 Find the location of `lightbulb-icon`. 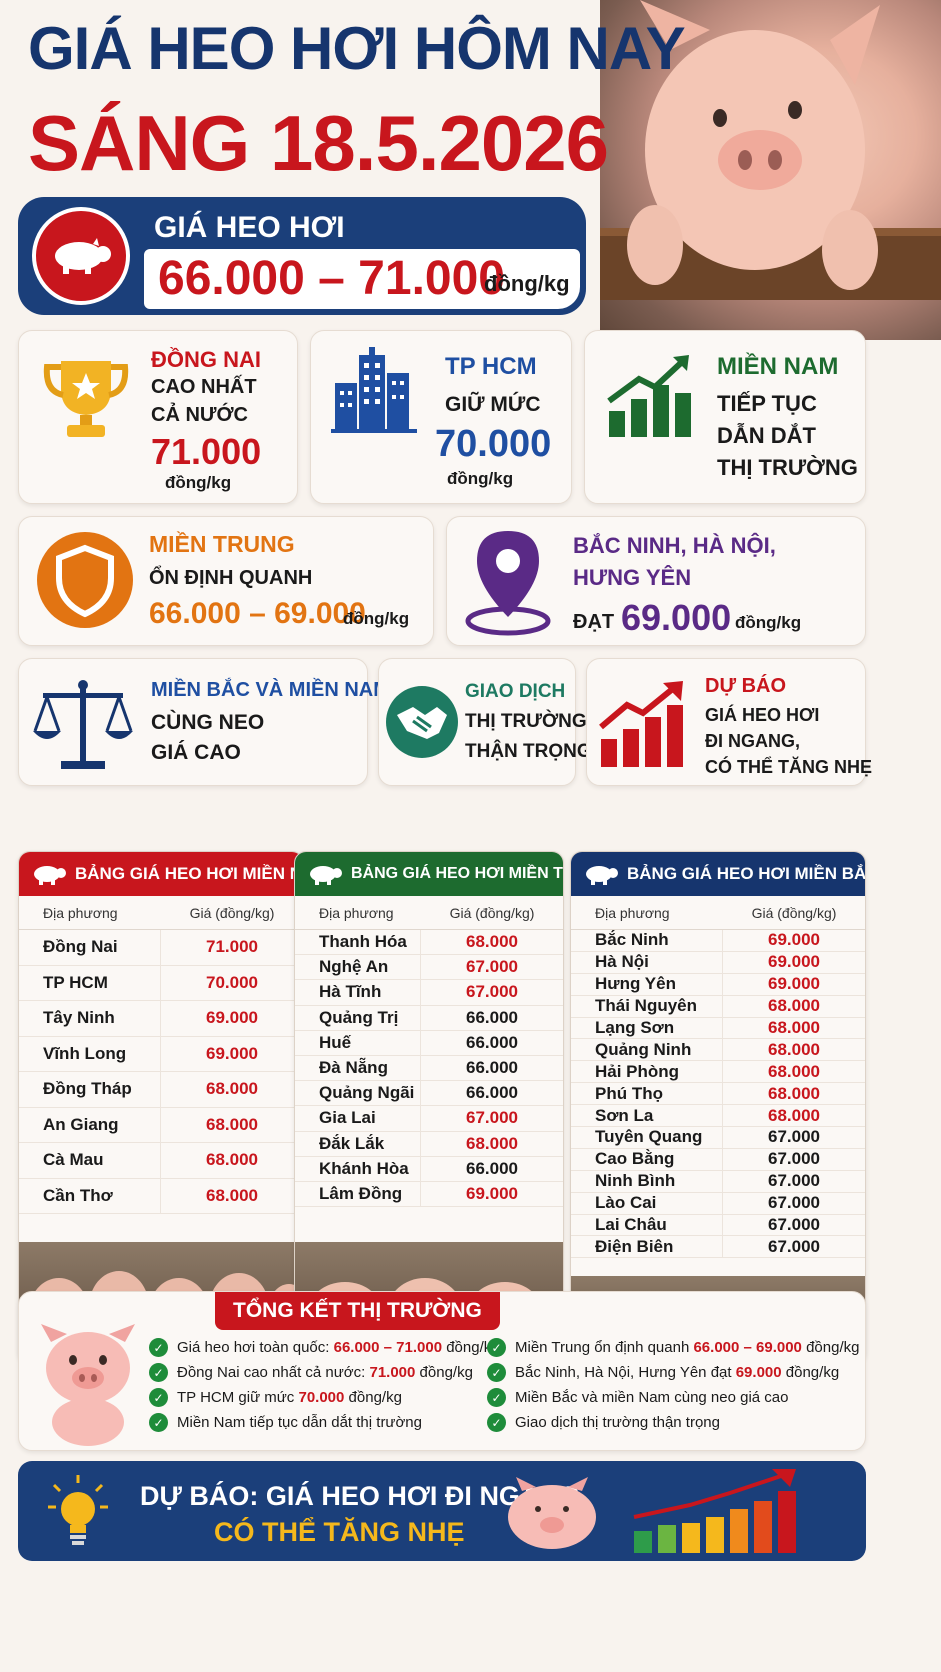

lightbulb-icon is located at coordinates (78, 1510).